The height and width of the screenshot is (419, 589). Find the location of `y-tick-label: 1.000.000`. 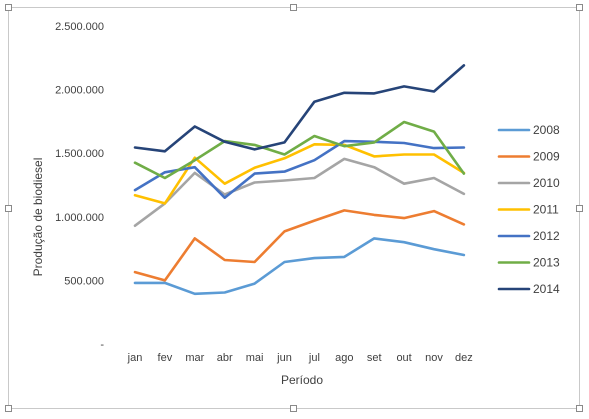

y-tick-label: 1.000.000 is located at coordinates (79, 218).